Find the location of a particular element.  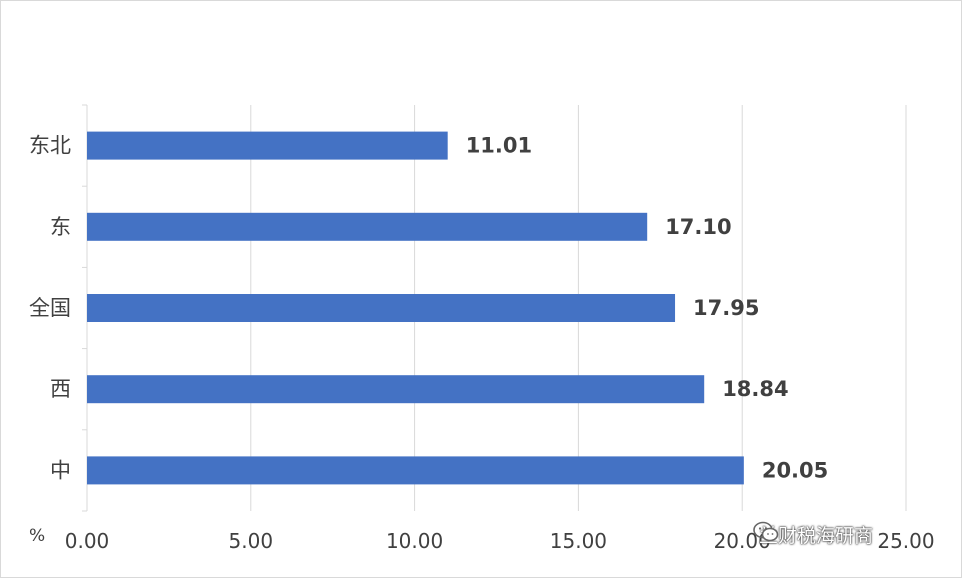

x-tick-label: 20.00 is located at coordinates (742, 541).